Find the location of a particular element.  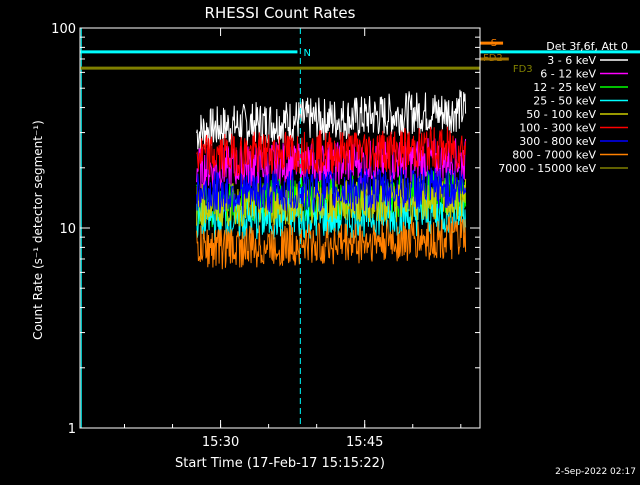

legend-entry-label: 300 - 800 keV is located at coordinates (557, 141).